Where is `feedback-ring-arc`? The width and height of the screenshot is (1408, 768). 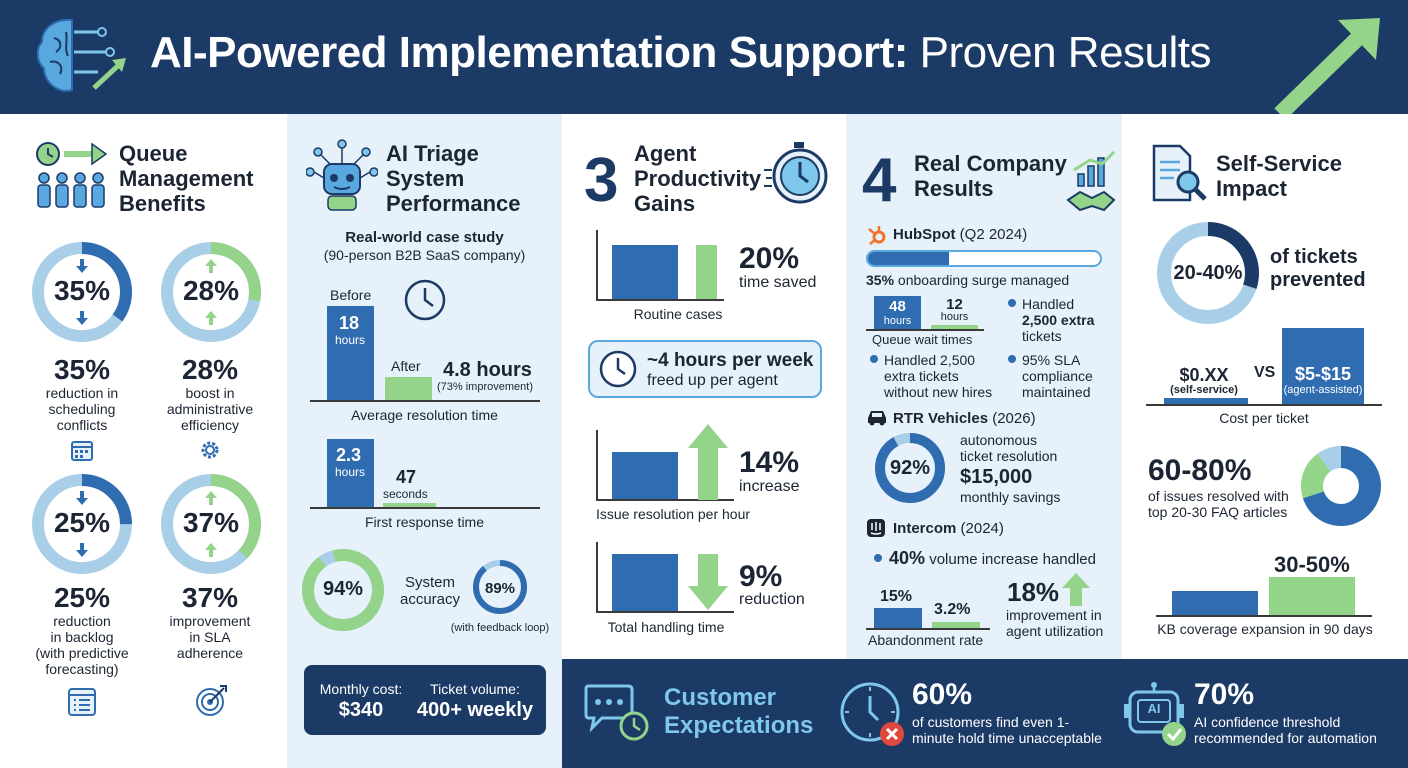
feedback-ring-arc is located at coordinates (500, 587).